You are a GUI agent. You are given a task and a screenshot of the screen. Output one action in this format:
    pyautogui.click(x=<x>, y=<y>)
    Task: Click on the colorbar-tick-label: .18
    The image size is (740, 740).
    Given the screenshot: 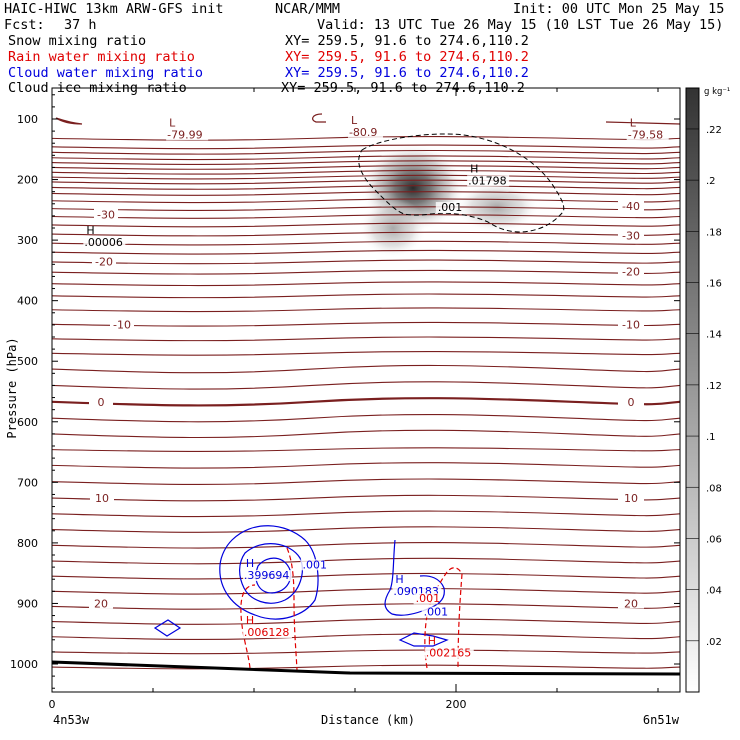 What is the action you would take?
    pyautogui.click(x=714, y=232)
    